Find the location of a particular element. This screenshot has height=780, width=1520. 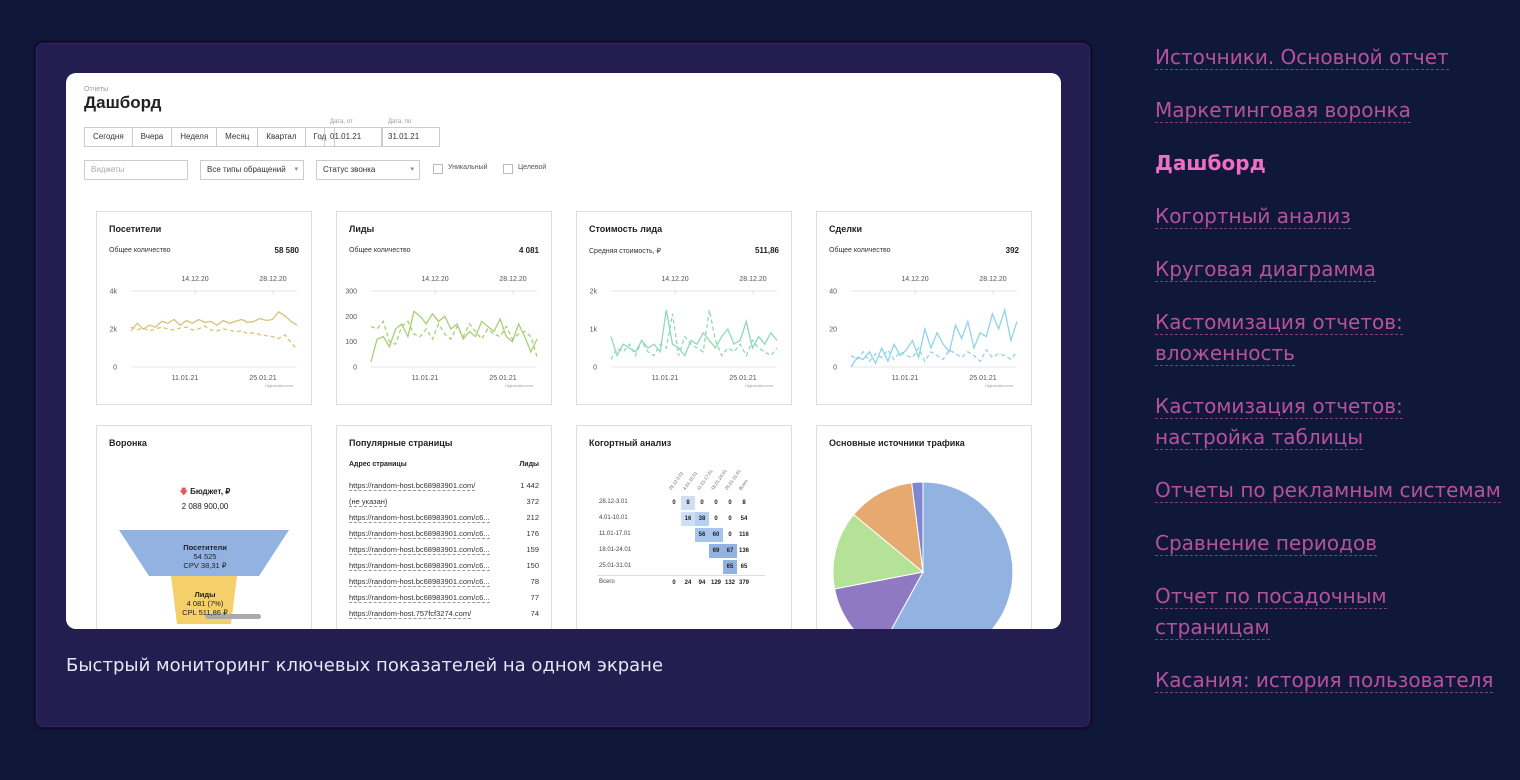

request-type-select: Все типы обращений ▾ is located at coordinates (252, 170).